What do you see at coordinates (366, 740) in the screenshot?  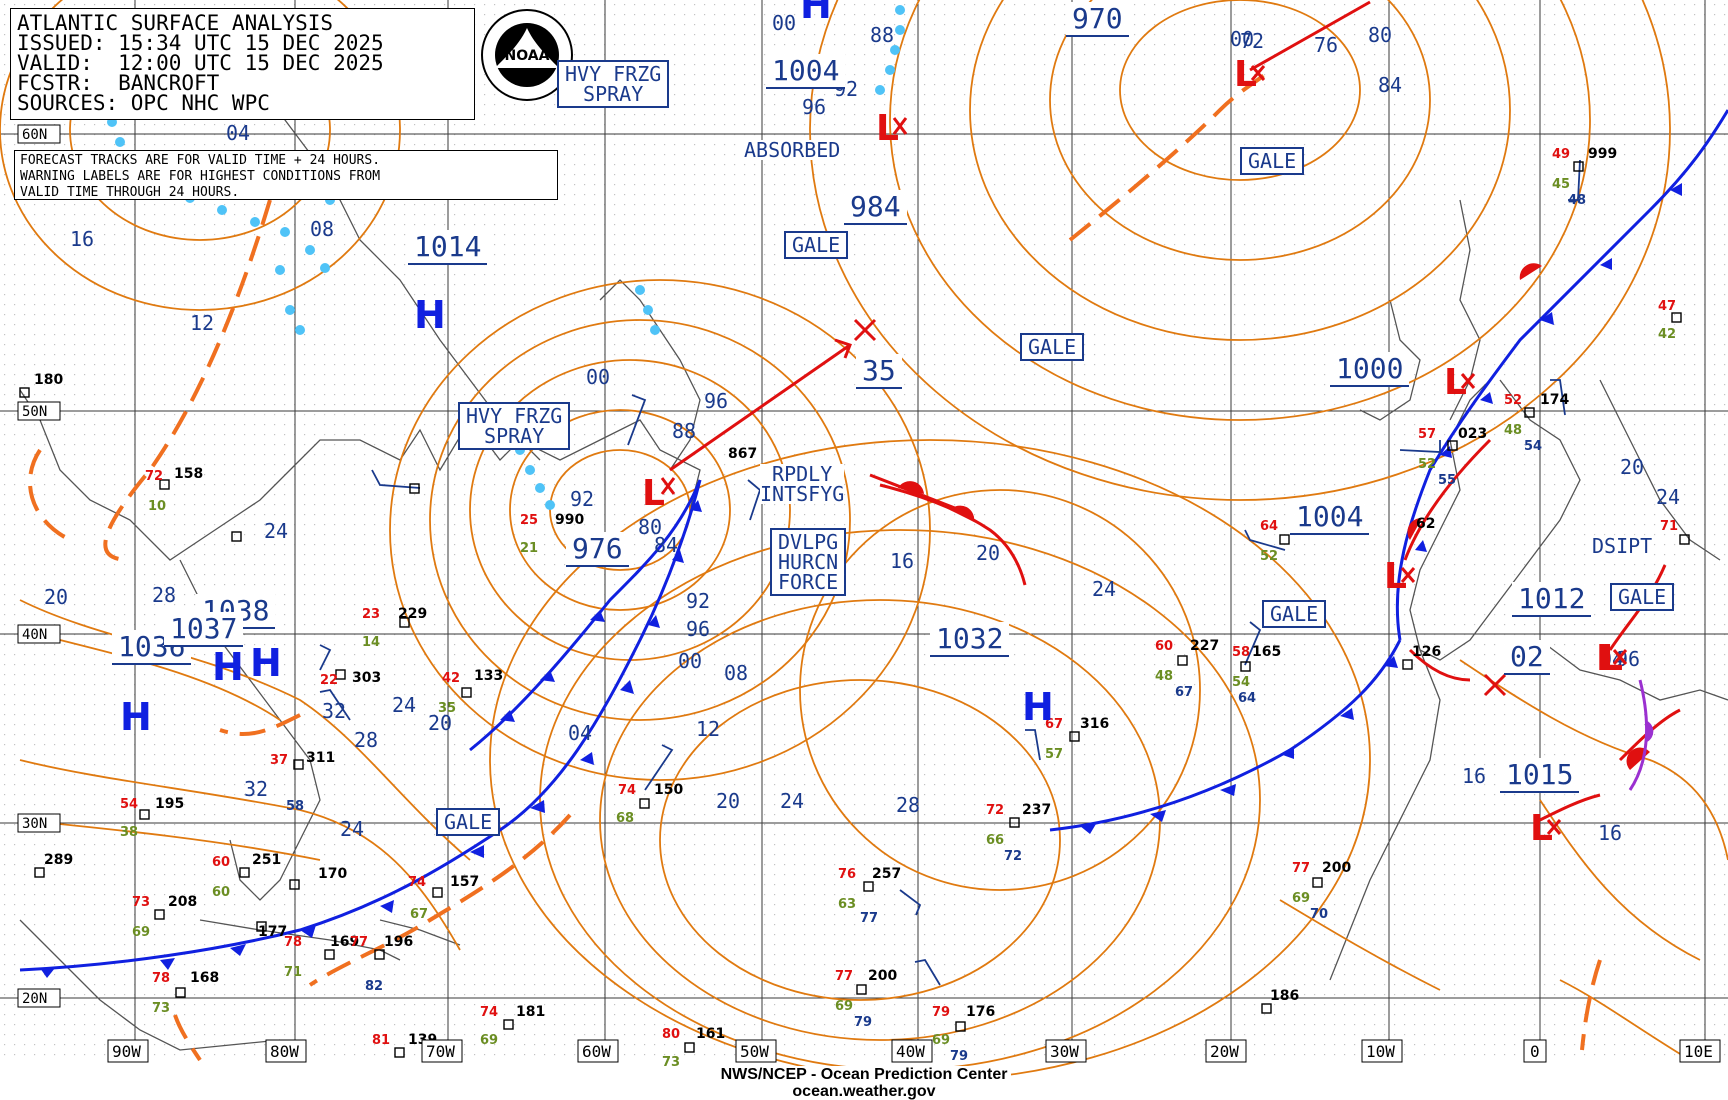 I see `svg-text: 28` at bounding box center [366, 740].